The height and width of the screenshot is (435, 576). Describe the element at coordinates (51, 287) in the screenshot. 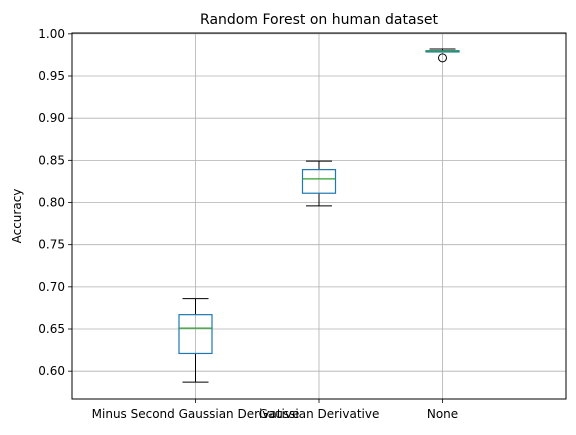

I see `y-tick-label: 0.70` at that location.